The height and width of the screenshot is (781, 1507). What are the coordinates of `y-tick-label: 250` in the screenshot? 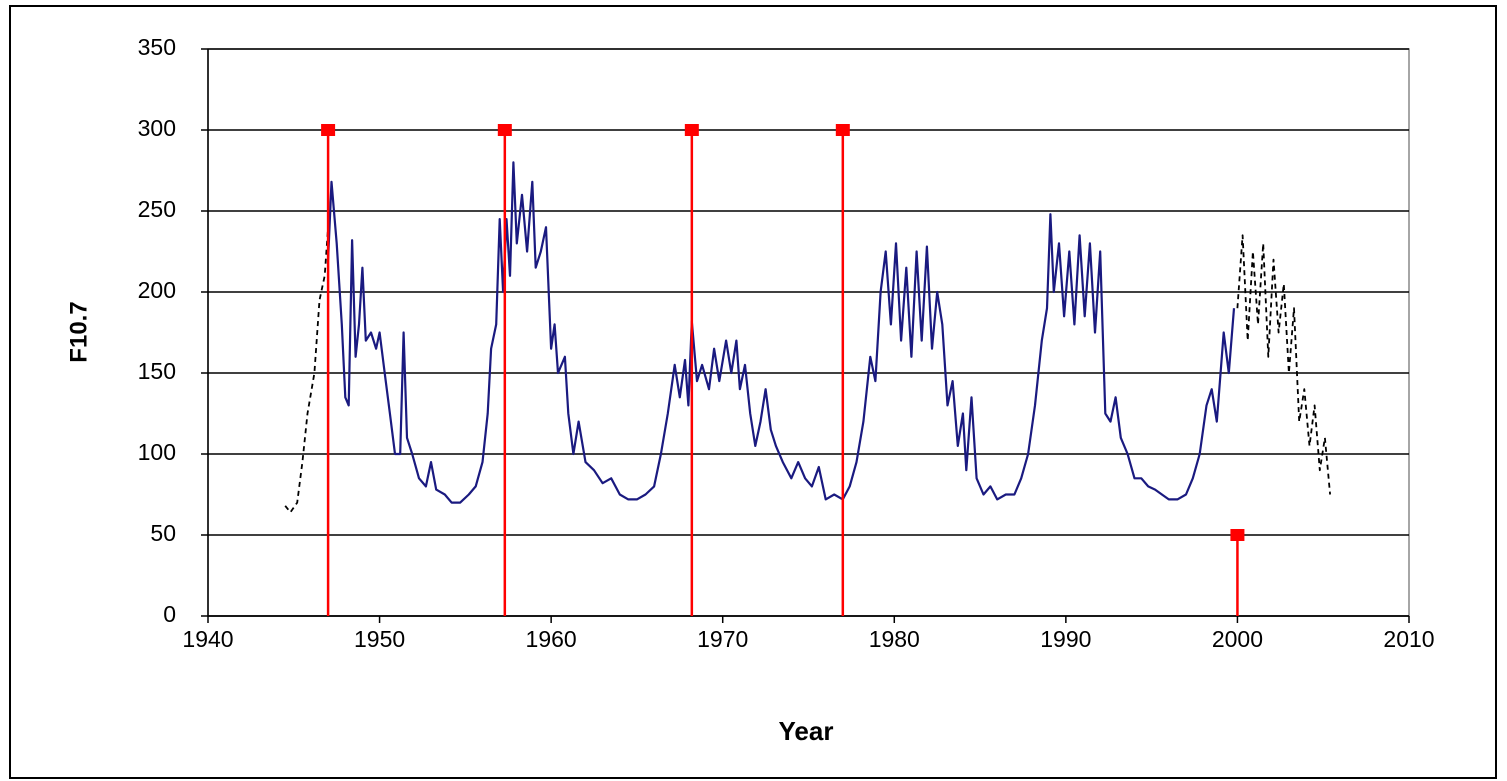 It's located at (157, 209).